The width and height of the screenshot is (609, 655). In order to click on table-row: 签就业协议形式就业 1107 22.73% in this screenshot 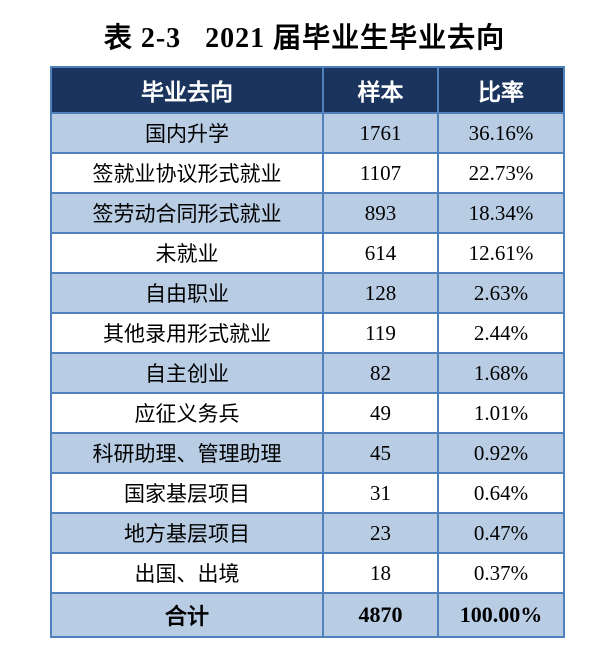, I will do `click(307, 173)`.